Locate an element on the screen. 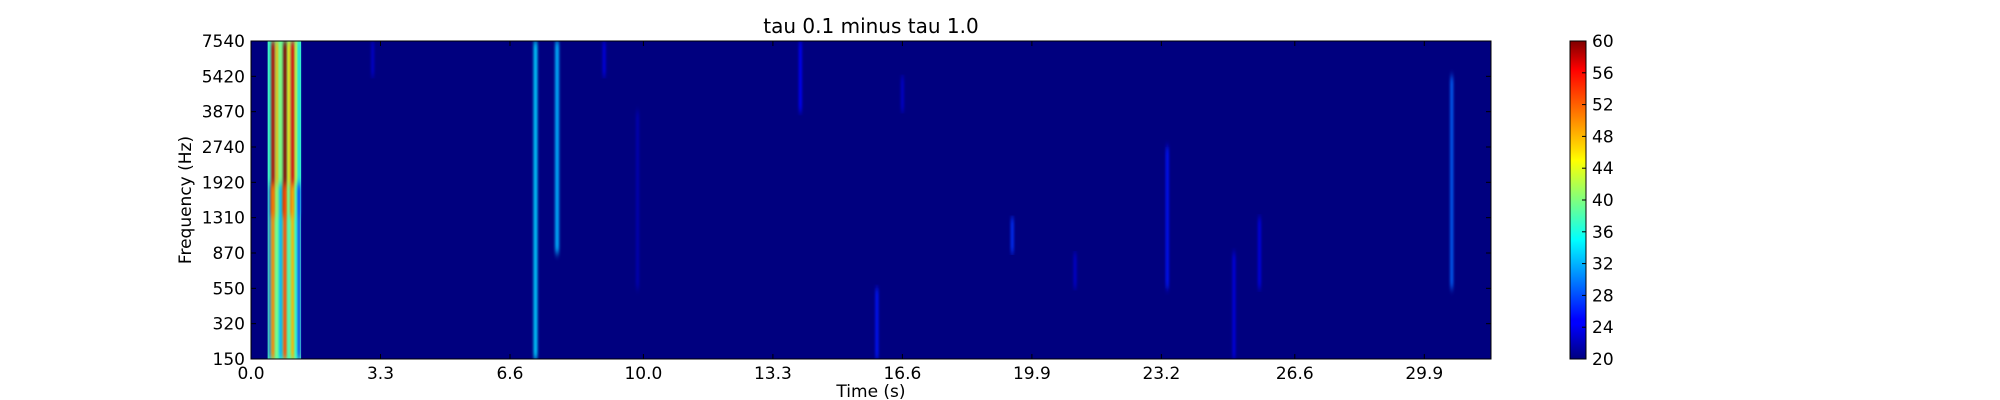 The height and width of the screenshot is (400, 2000). x-tick-label: 19.9 is located at coordinates (1032, 374).